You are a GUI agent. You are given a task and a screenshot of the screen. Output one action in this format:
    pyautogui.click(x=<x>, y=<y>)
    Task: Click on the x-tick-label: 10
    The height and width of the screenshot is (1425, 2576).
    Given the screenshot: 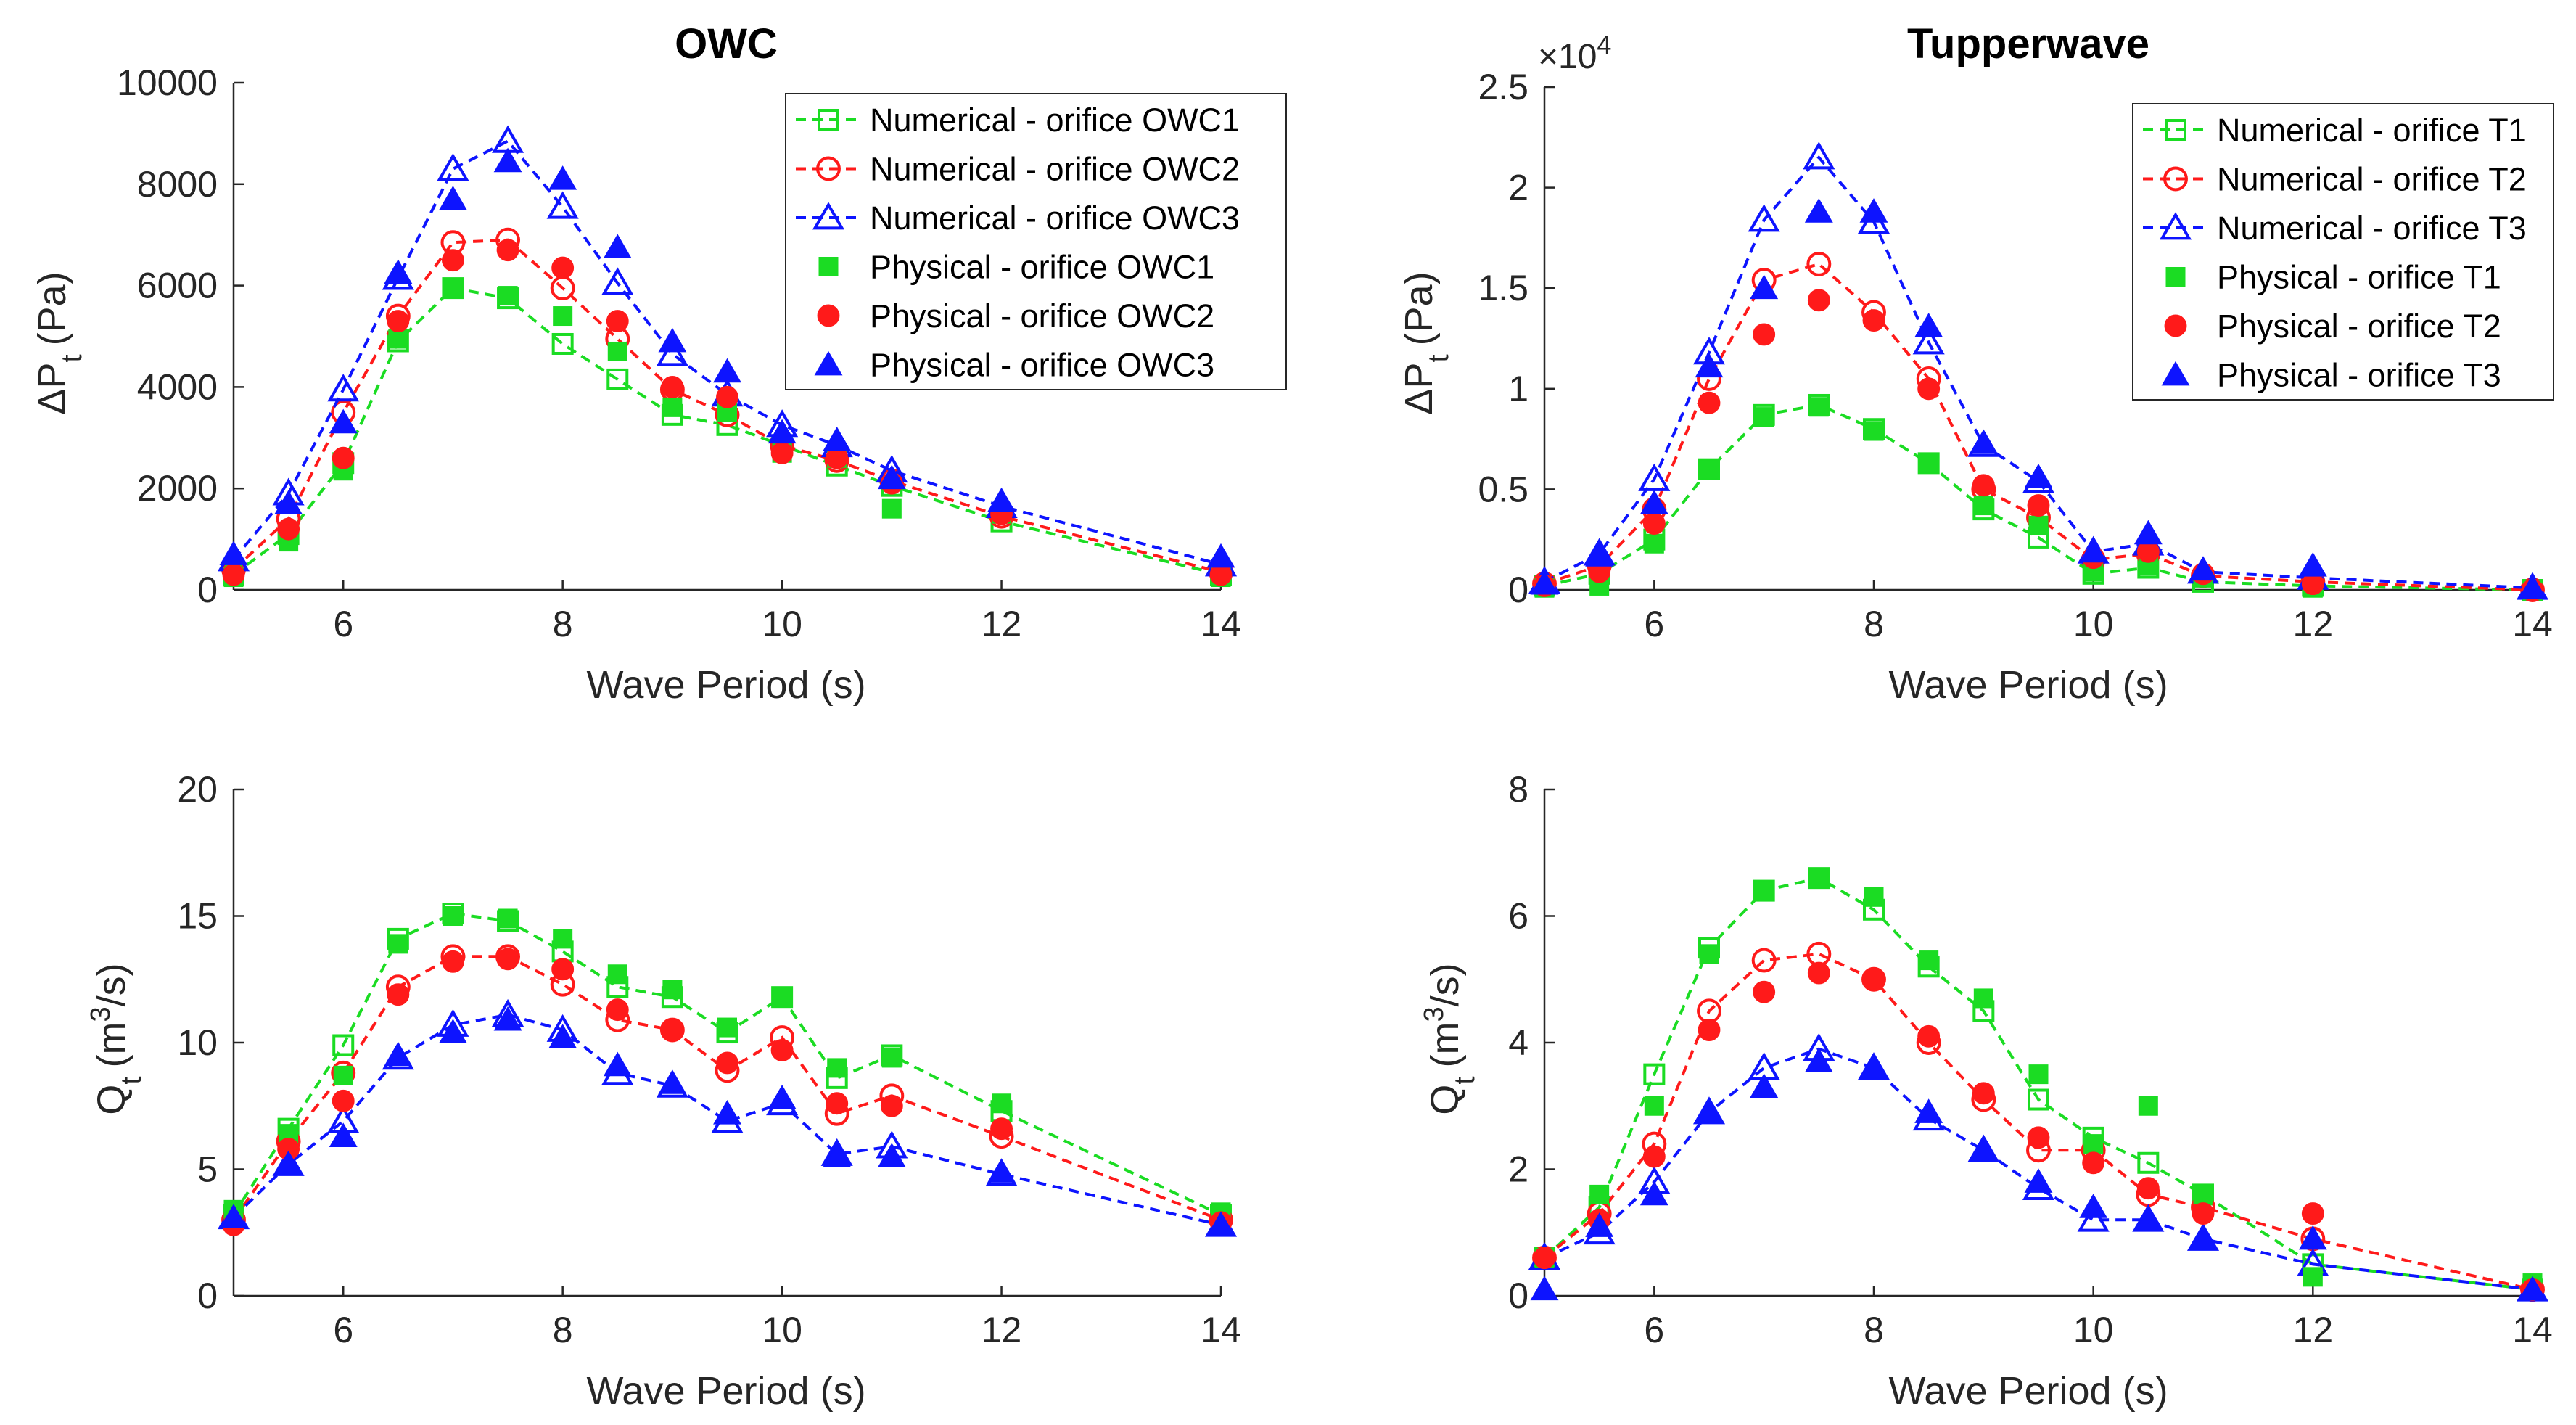 What is the action you would take?
    pyautogui.click(x=782, y=1330)
    